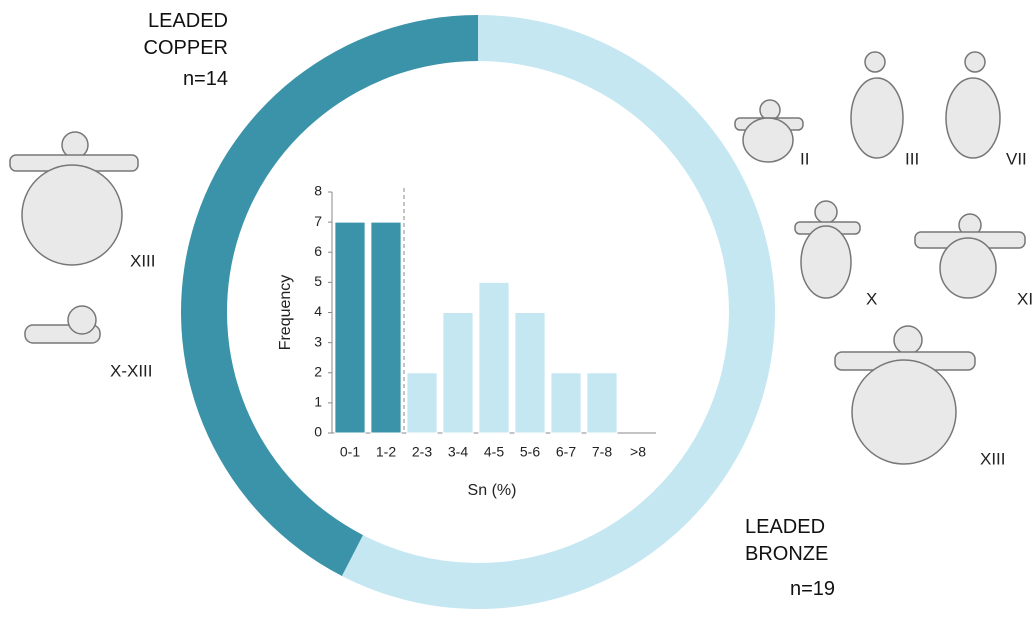  I want to click on x-tick-label: >8, so click(638, 452).